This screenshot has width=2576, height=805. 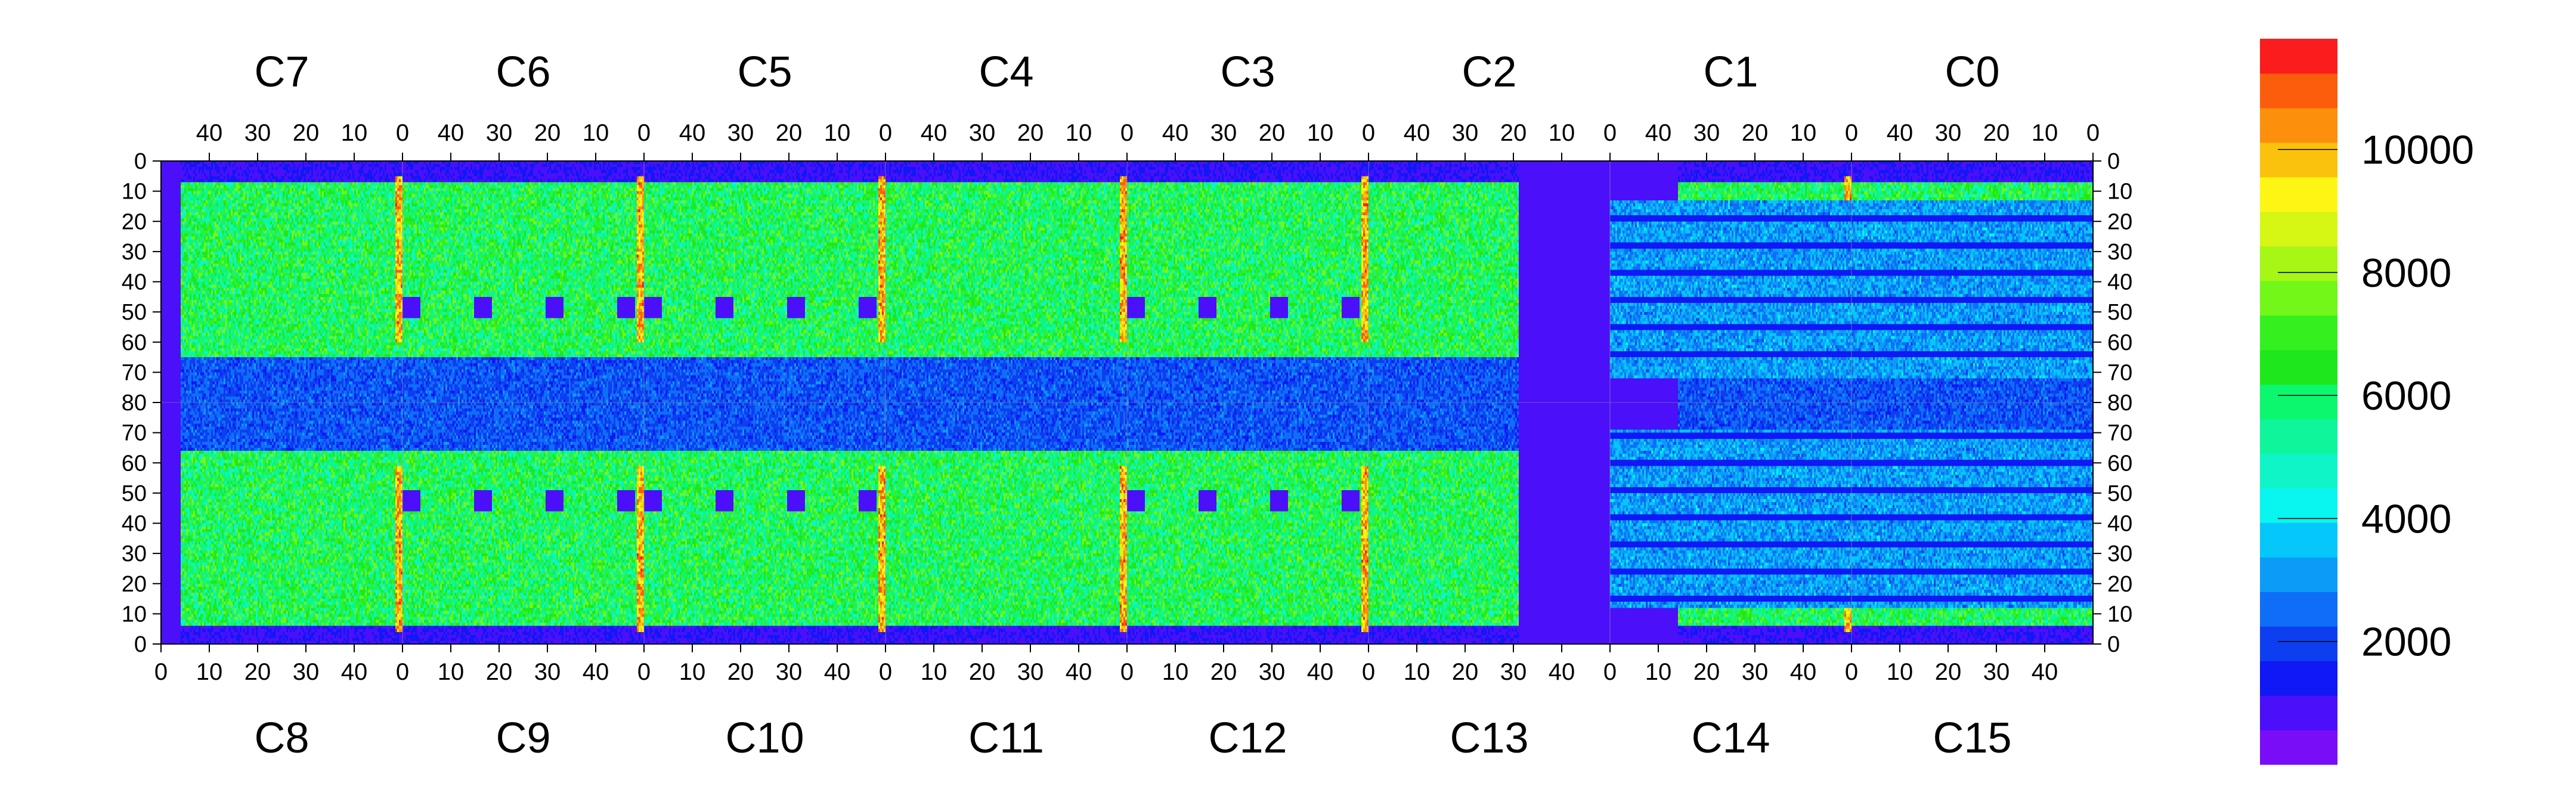 I want to click on bottom-chip-label: C14, so click(x=1731, y=738).